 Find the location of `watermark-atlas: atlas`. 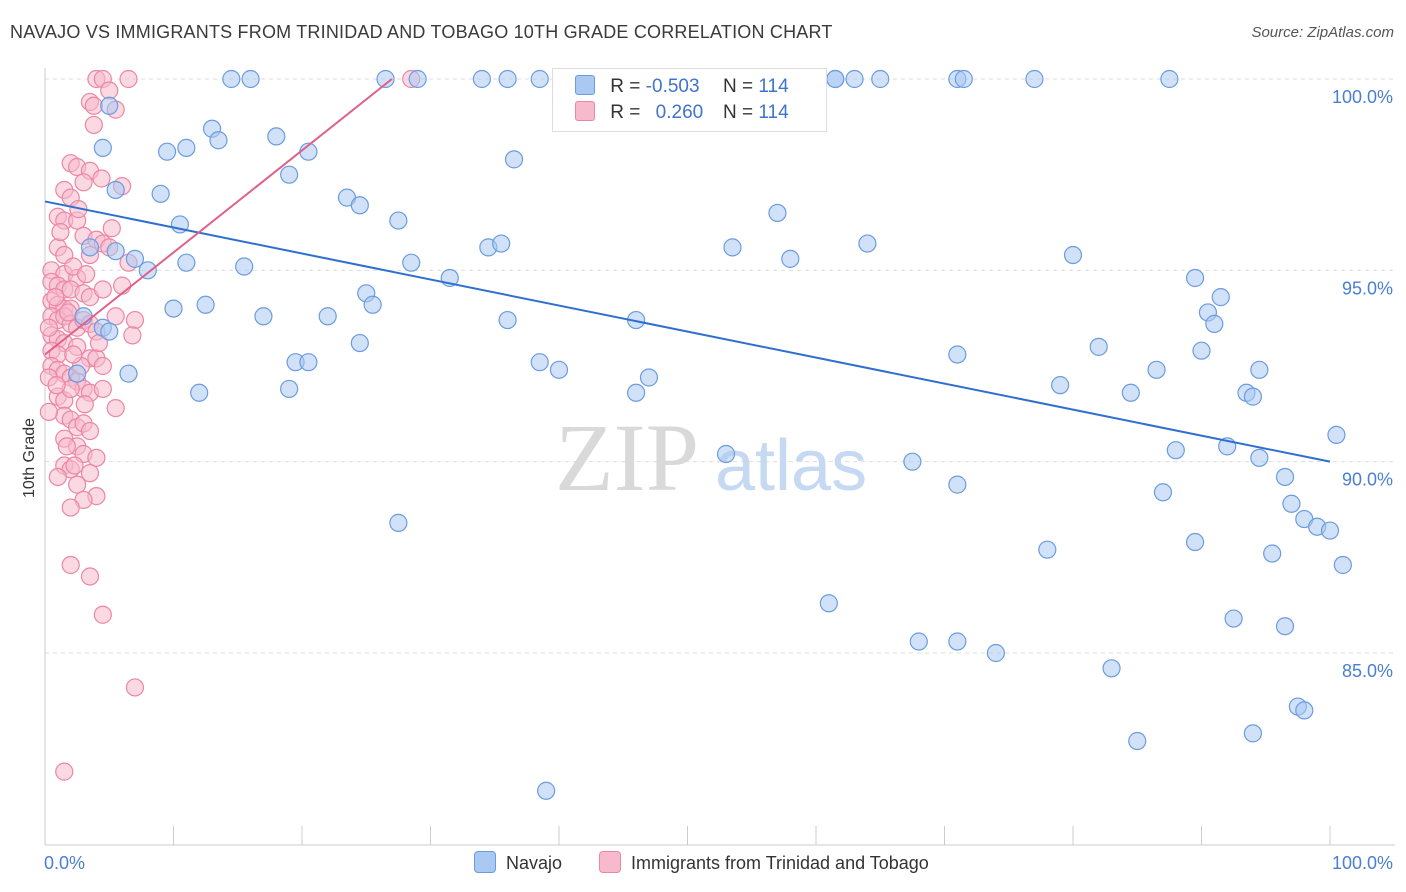

watermark-atlas: atlas is located at coordinates (791, 466).